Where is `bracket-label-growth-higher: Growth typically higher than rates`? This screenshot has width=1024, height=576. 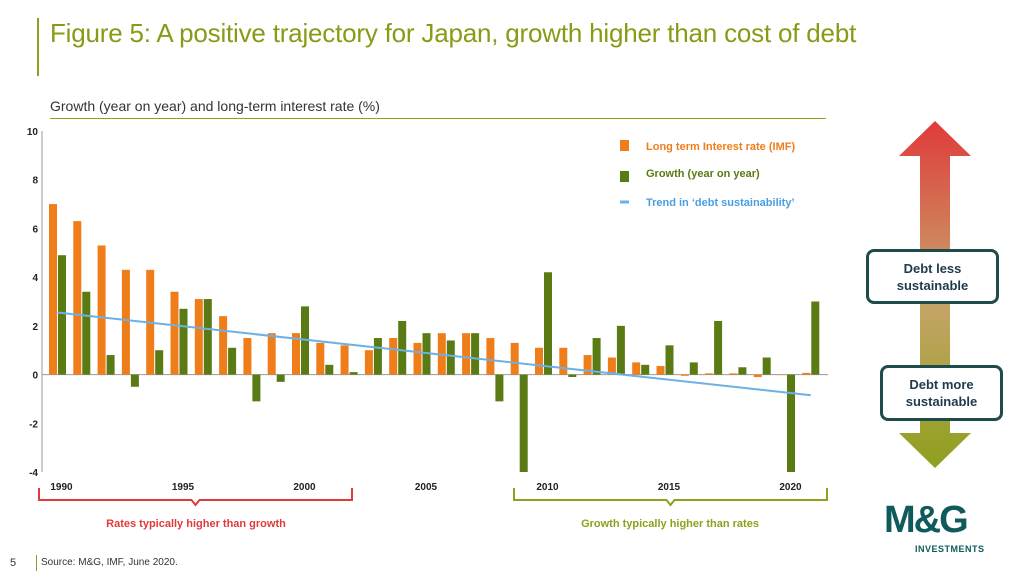
bracket-label-growth-higher: Growth typically higher than rates is located at coordinates (670, 524).